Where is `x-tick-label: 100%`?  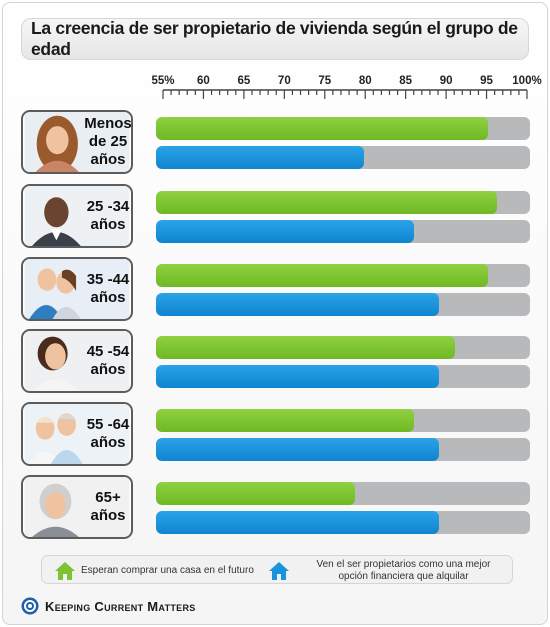
x-tick-label: 100% is located at coordinates (526, 81).